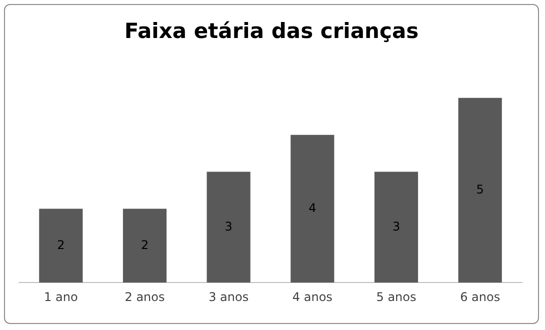  Describe the element at coordinates (228, 297) in the screenshot. I see `x-tick-label: 3 anos` at that location.